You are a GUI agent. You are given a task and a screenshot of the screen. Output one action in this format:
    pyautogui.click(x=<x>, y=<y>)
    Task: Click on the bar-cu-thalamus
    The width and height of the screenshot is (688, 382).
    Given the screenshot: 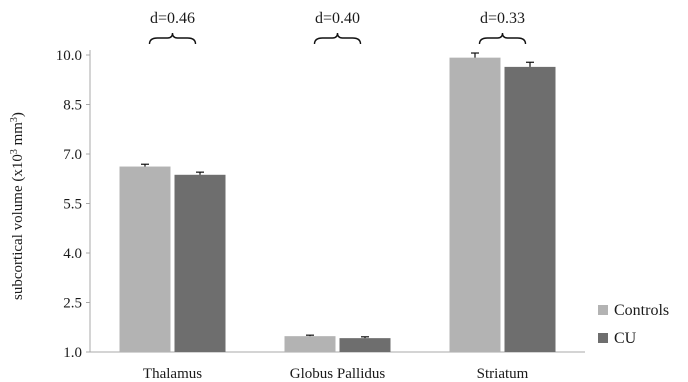 What is the action you would take?
    pyautogui.click(x=200, y=263)
    